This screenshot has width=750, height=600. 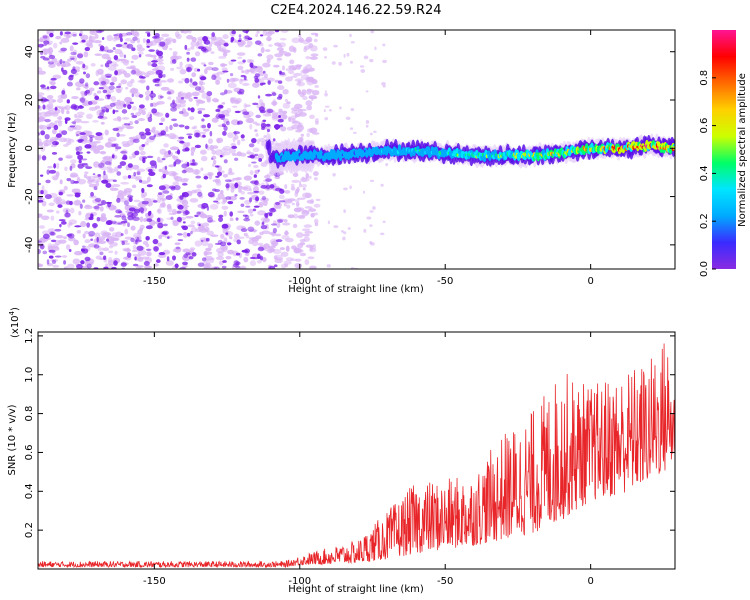 I want to click on snr-y-tick-label: 1.0, so click(x=29, y=375).